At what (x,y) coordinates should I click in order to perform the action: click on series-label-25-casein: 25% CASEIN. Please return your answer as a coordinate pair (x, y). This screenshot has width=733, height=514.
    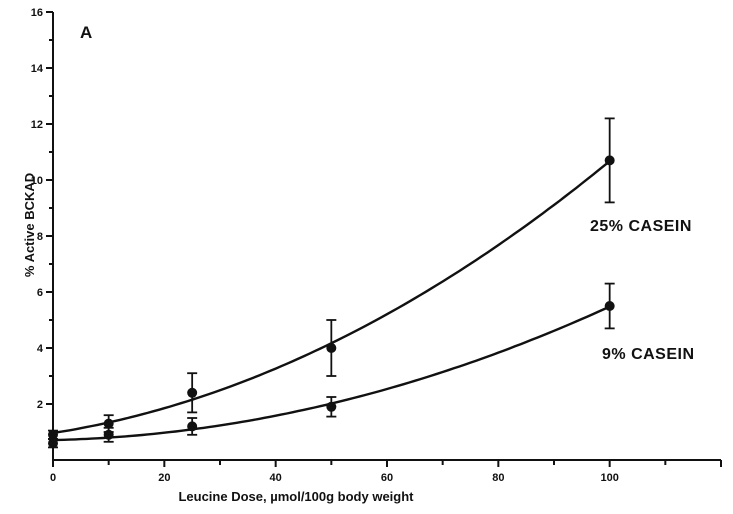
    Looking at the image, I should click on (641, 226).